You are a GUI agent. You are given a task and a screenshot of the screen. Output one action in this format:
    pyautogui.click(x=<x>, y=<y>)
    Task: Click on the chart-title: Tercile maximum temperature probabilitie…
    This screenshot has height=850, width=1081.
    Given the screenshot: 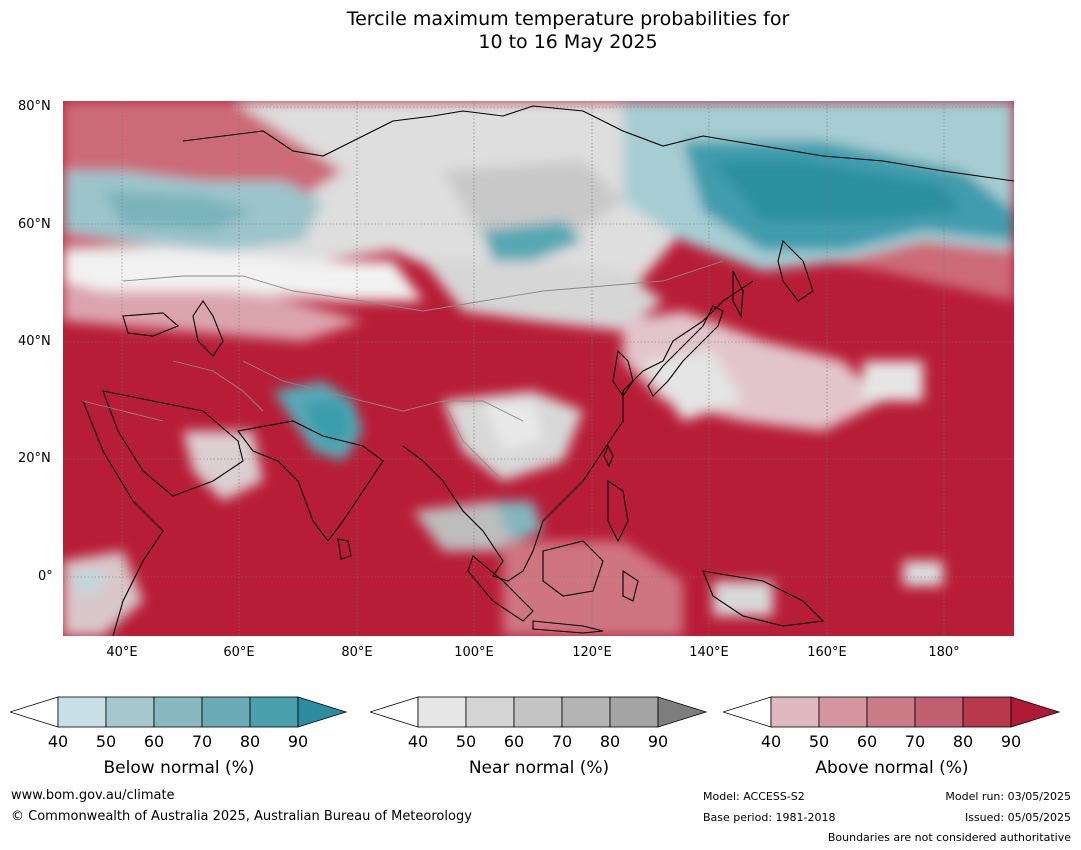 What is the action you would take?
    pyautogui.click(x=540, y=31)
    